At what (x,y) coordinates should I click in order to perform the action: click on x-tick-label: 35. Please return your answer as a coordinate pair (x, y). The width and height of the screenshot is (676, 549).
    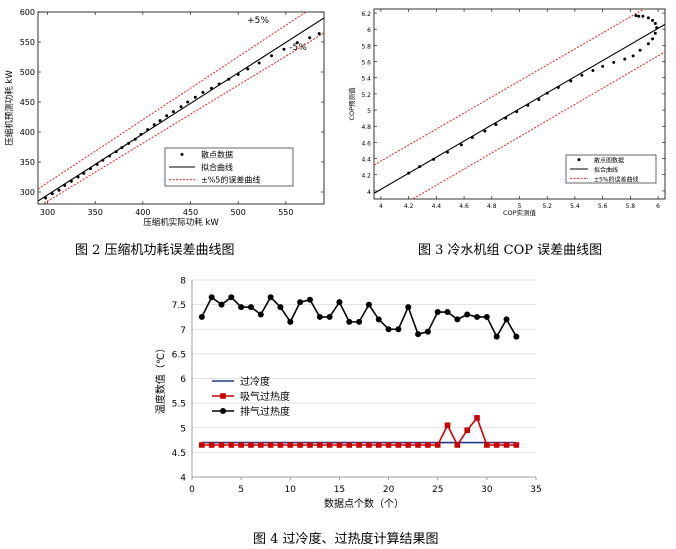
    Looking at the image, I should click on (535, 490).